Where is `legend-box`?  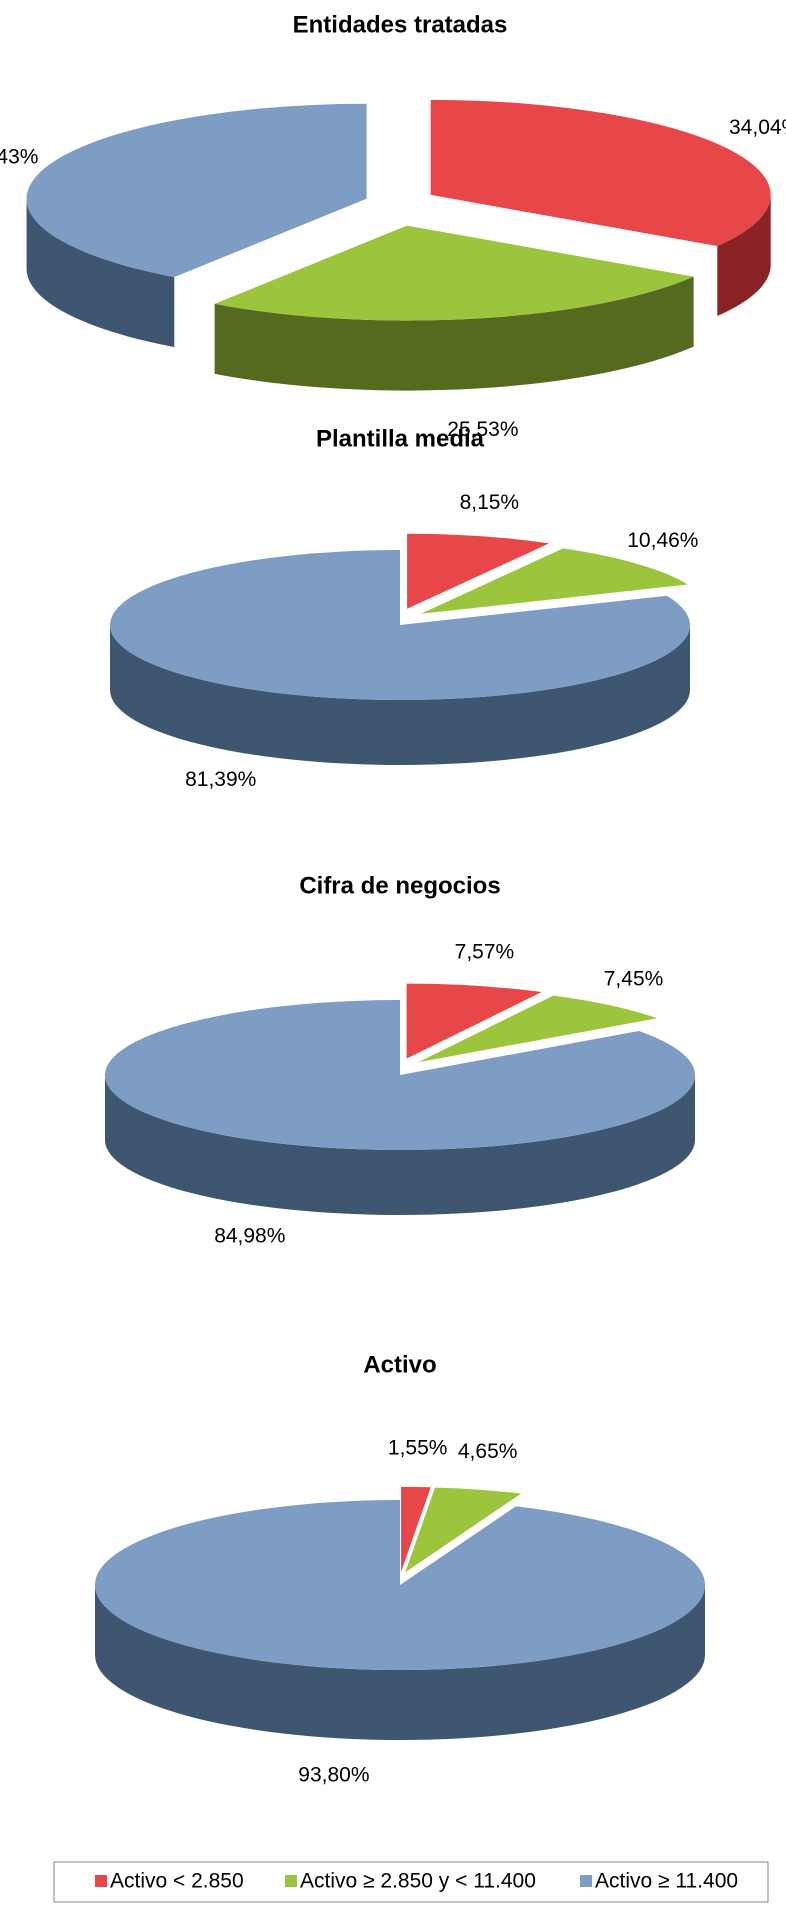
legend-box is located at coordinates (411, 1882).